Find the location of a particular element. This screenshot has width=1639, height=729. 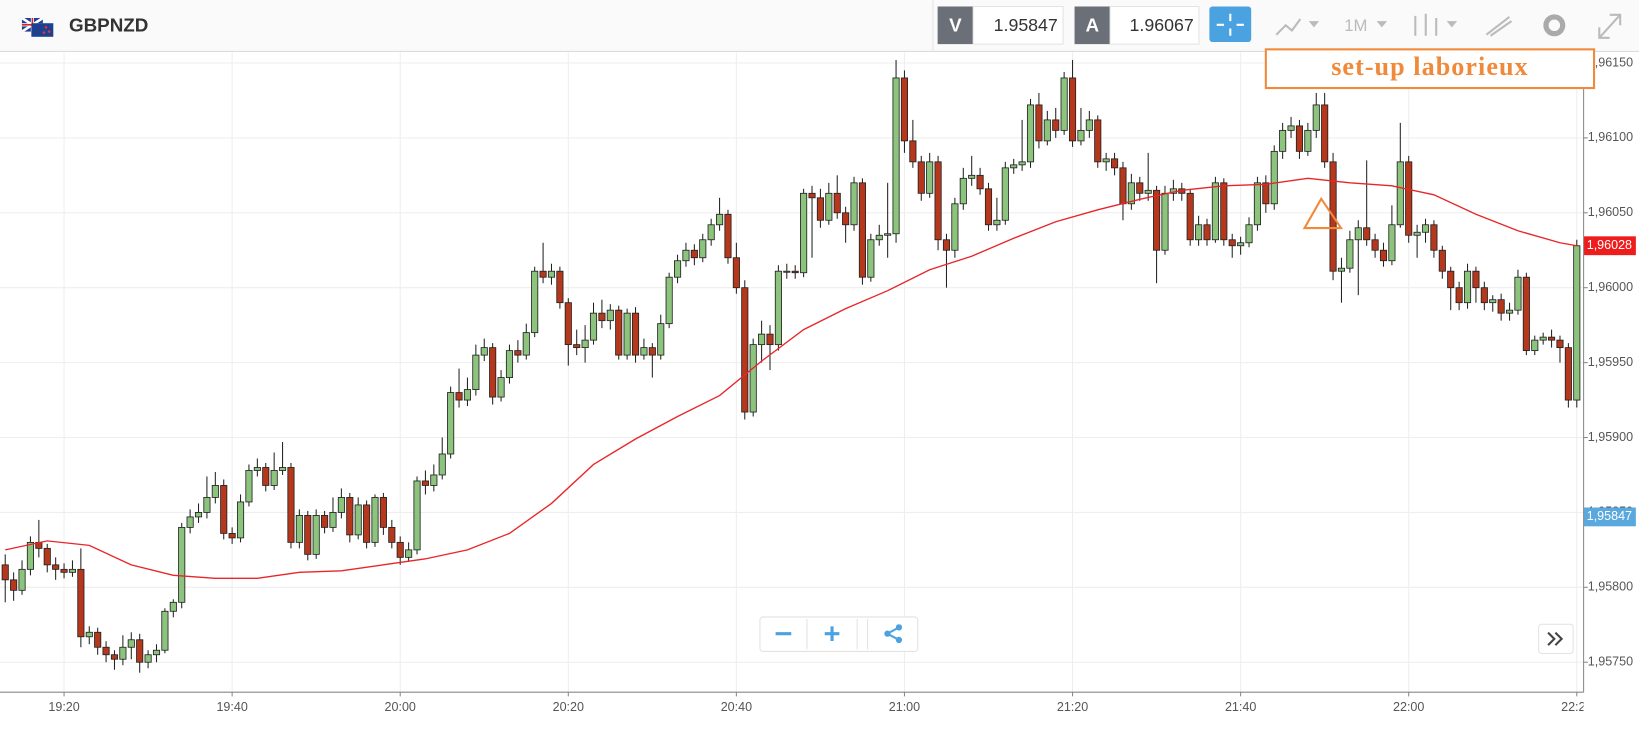

x-tick-label: 20:40 is located at coordinates (736, 707).